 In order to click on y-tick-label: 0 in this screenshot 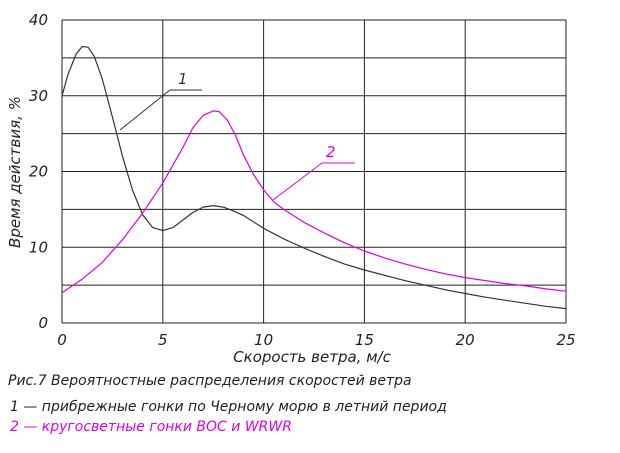, I will do `click(43, 323)`.